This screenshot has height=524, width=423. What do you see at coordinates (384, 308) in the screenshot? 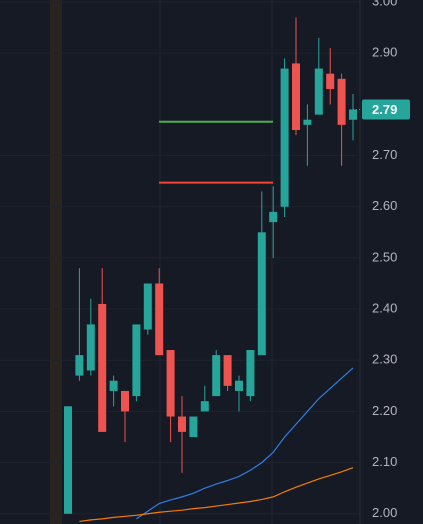
I see `y-tick-label: 2.40` at bounding box center [384, 308].